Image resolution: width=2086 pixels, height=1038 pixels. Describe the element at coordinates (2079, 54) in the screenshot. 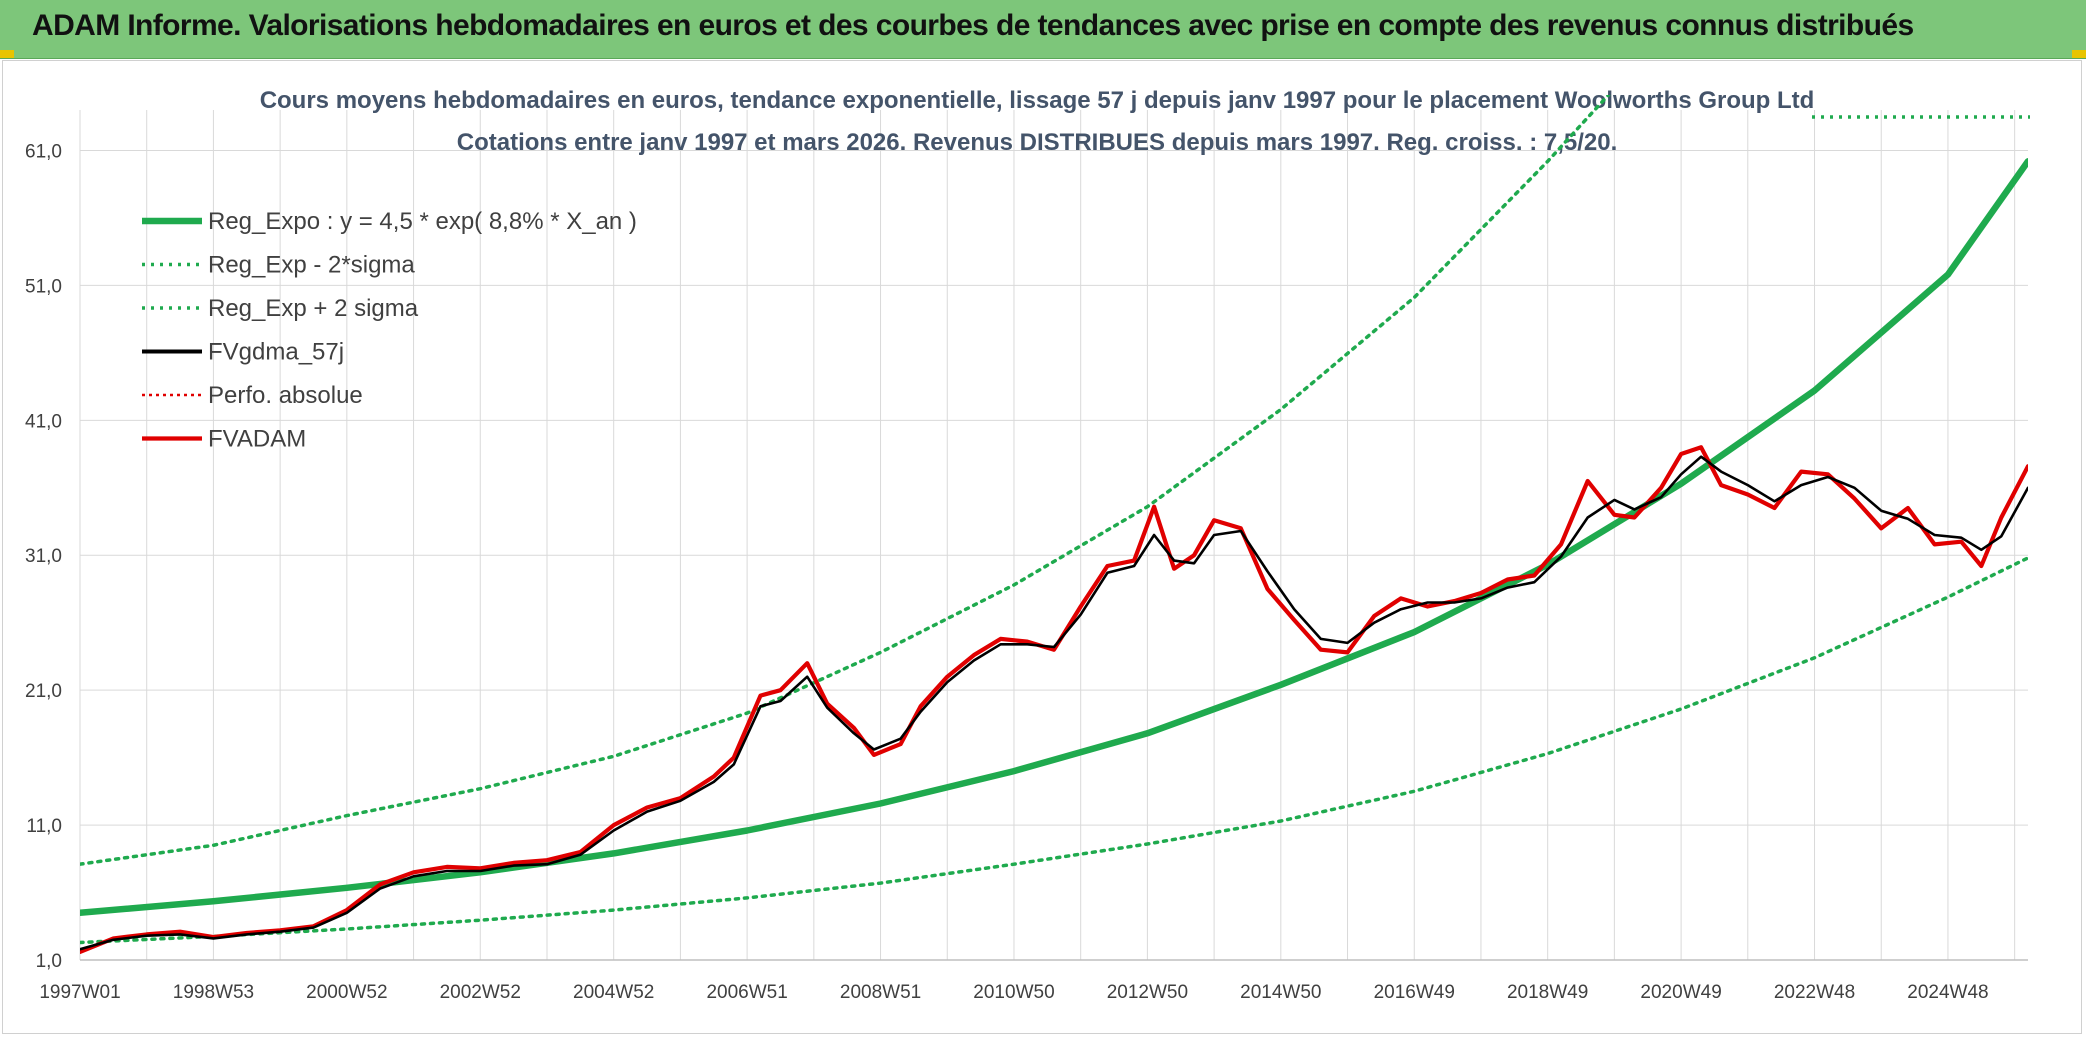

I see `banner-corner-right` at that location.